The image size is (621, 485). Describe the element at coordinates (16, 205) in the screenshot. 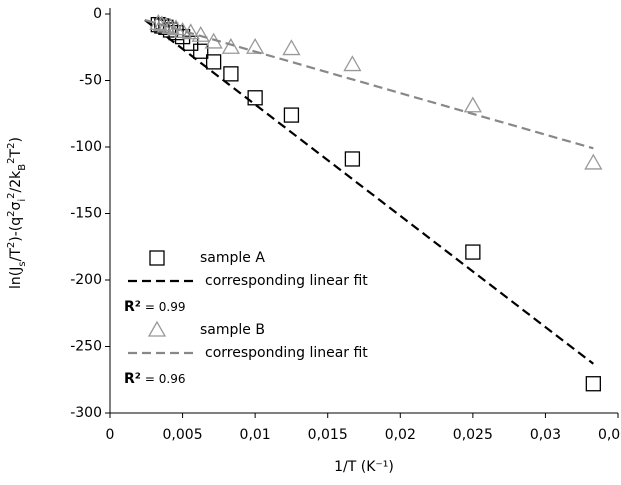

I see `y-label-part: σ` at that location.